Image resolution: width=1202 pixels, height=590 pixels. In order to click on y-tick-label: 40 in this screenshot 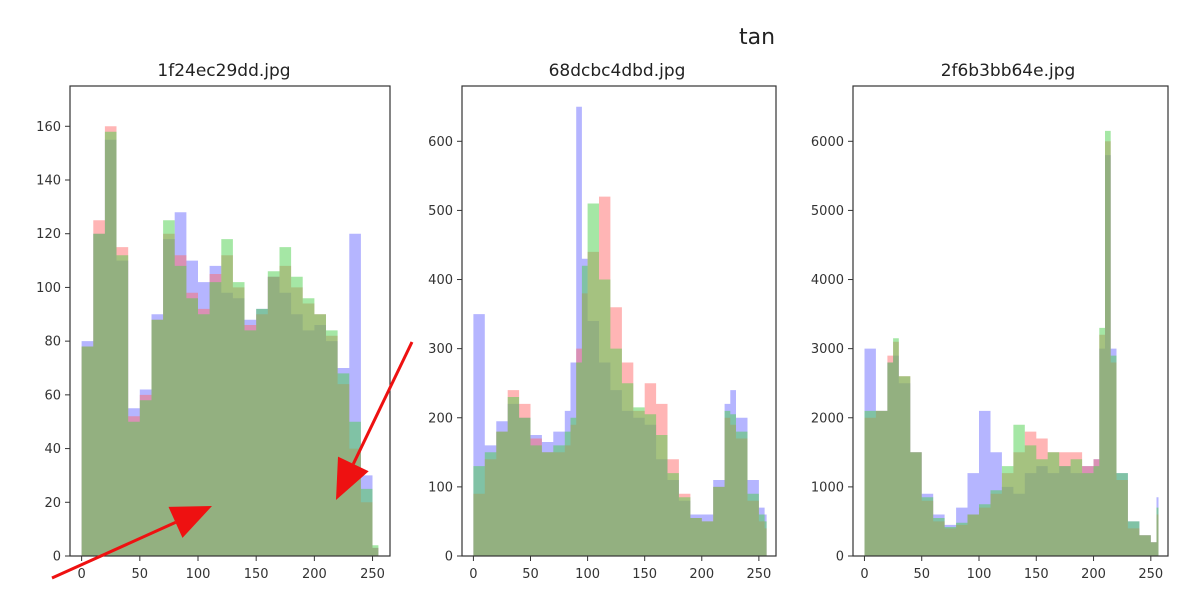, I will do `click(52, 449)`.